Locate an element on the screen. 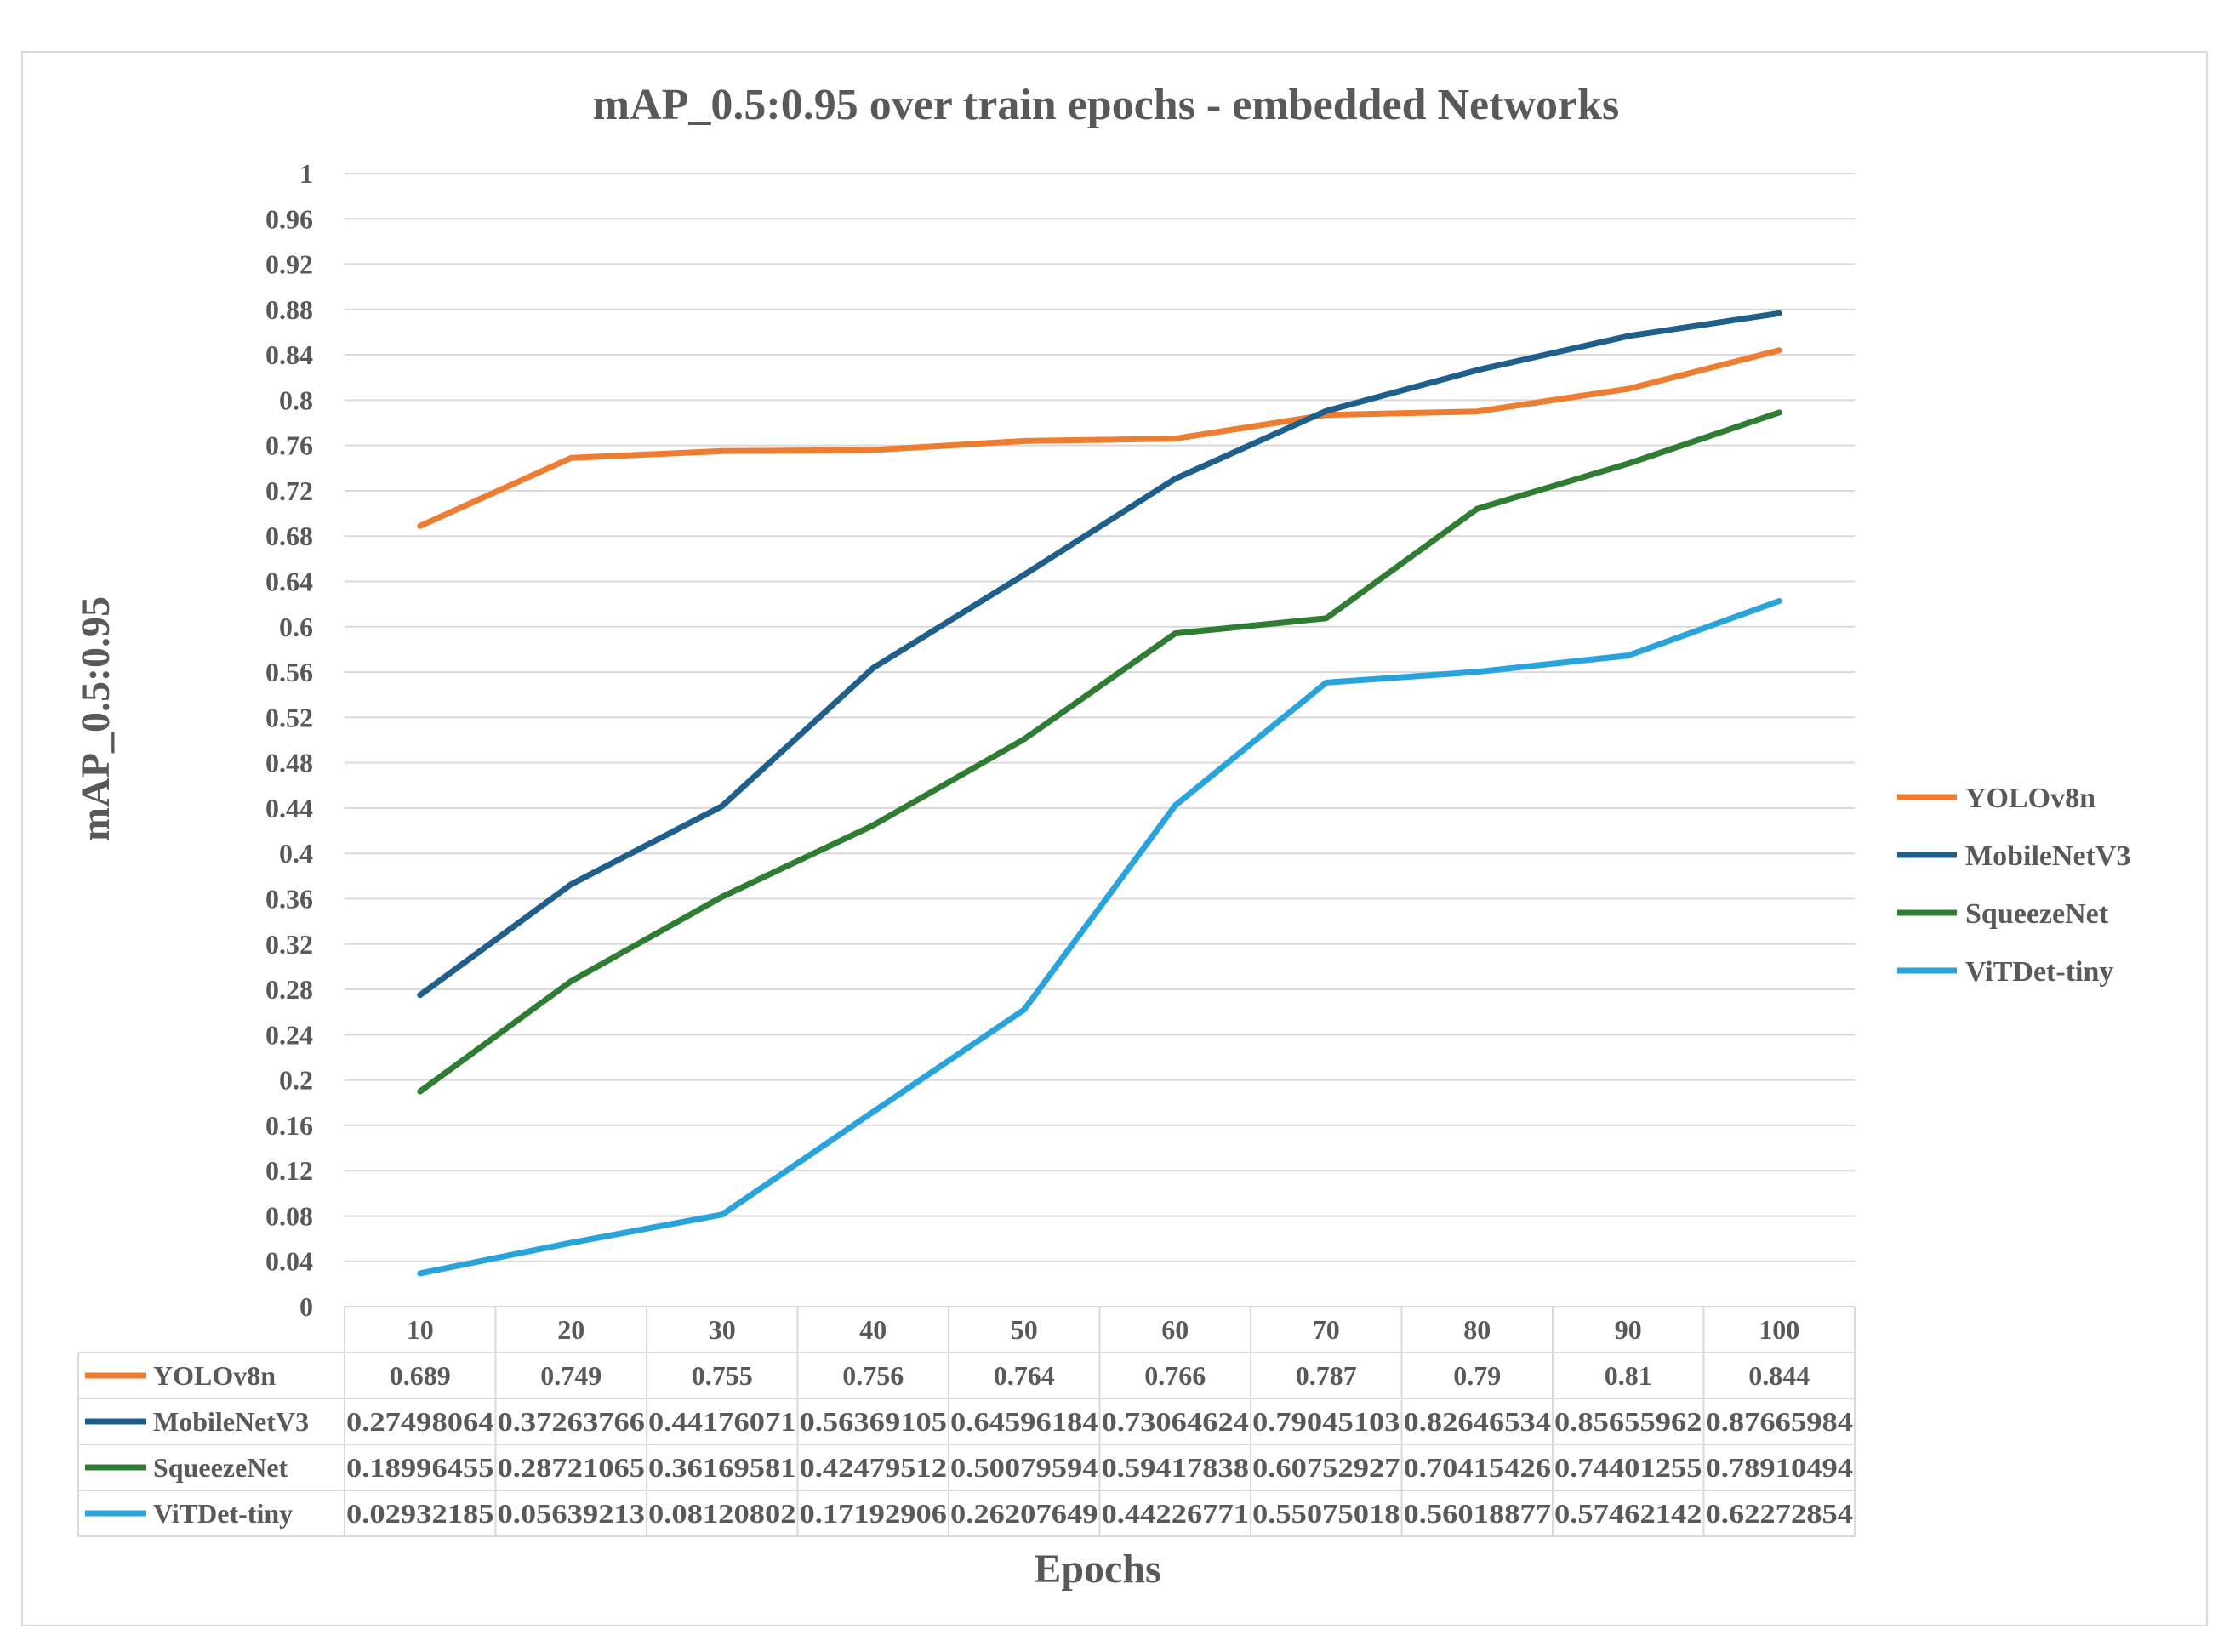  y-tick-label: 0.92 is located at coordinates (289, 264).